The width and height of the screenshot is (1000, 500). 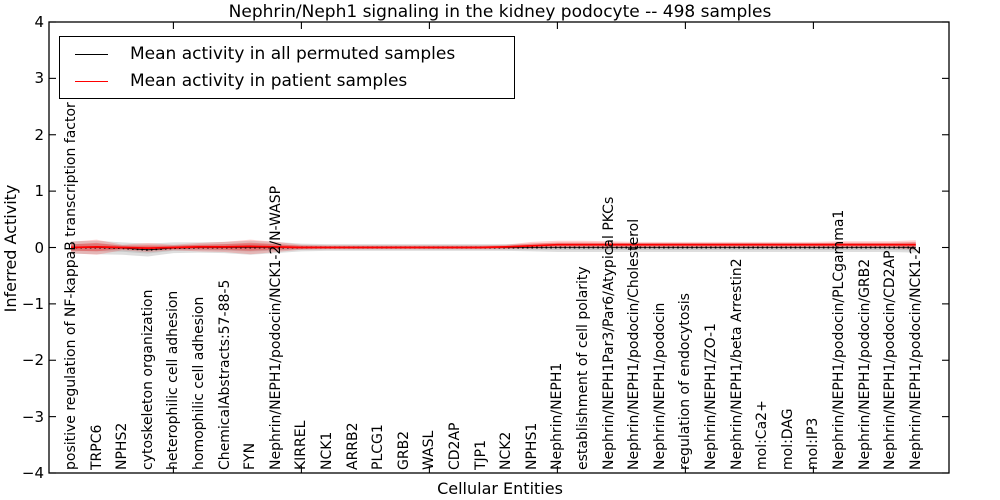 I want to click on x-category-label: mol:IP3, so click(x=813, y=443).